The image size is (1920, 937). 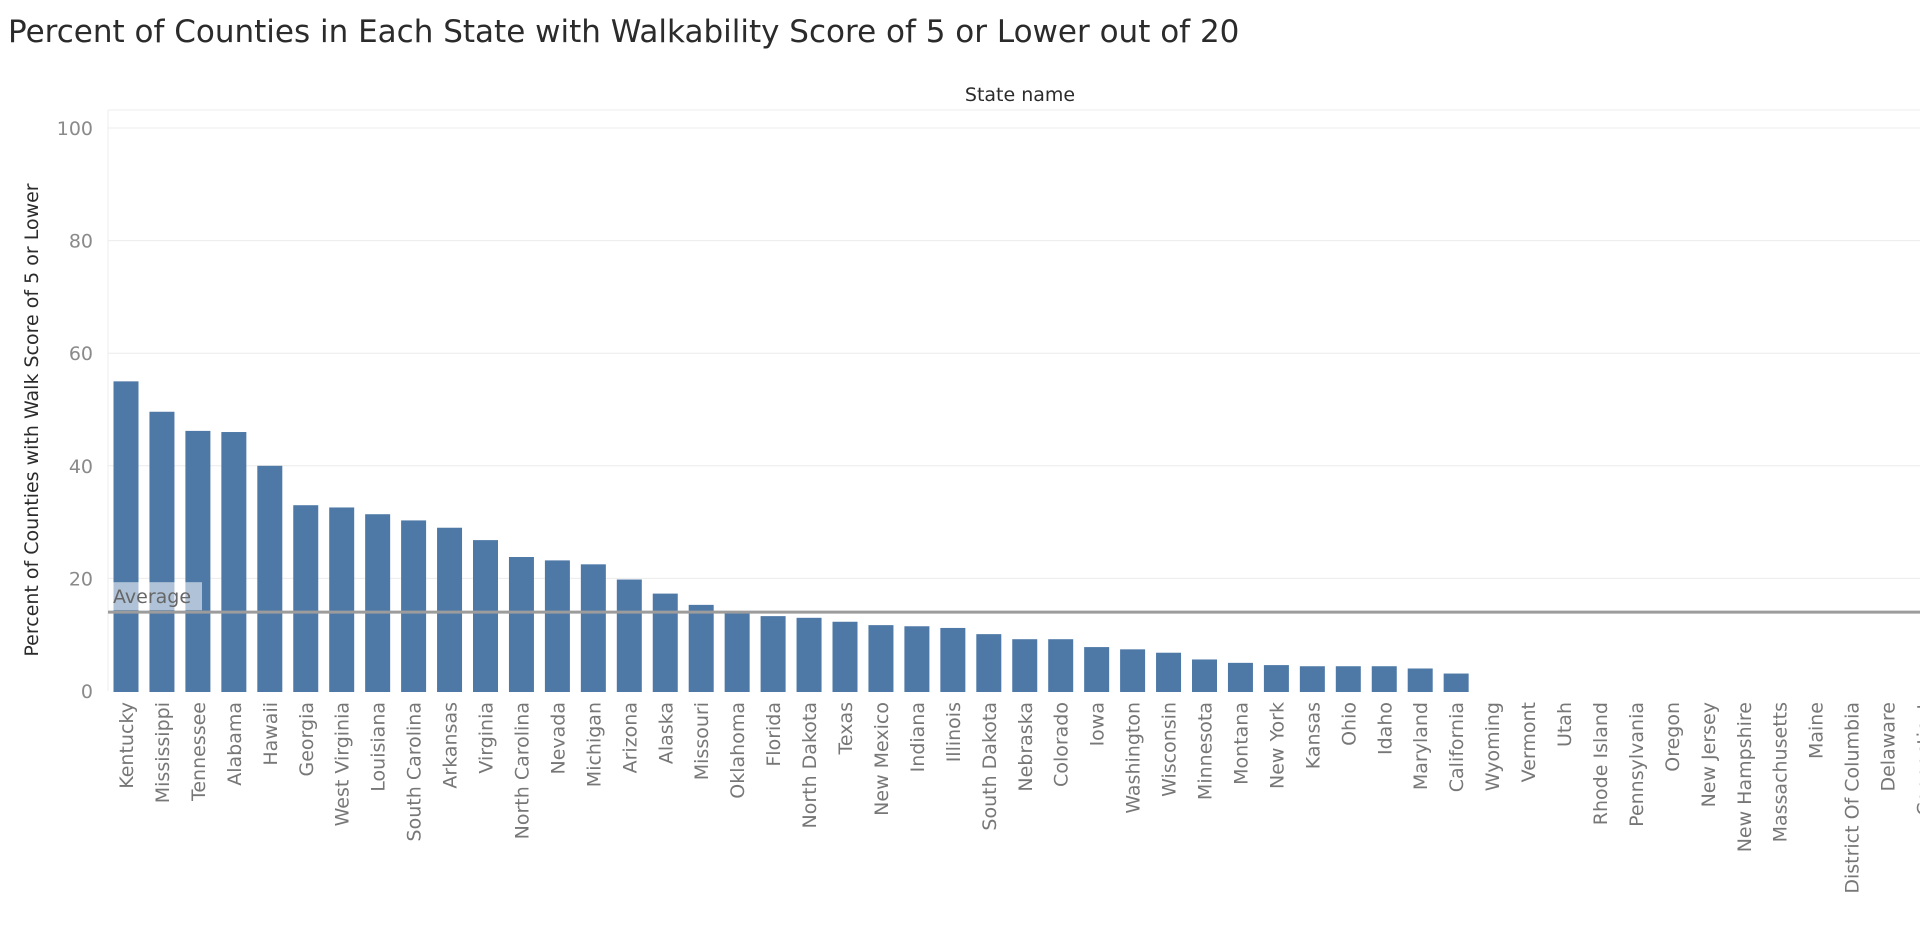 I want to click on x-tick-label: Minnesota, so click(x=1206, y=751).